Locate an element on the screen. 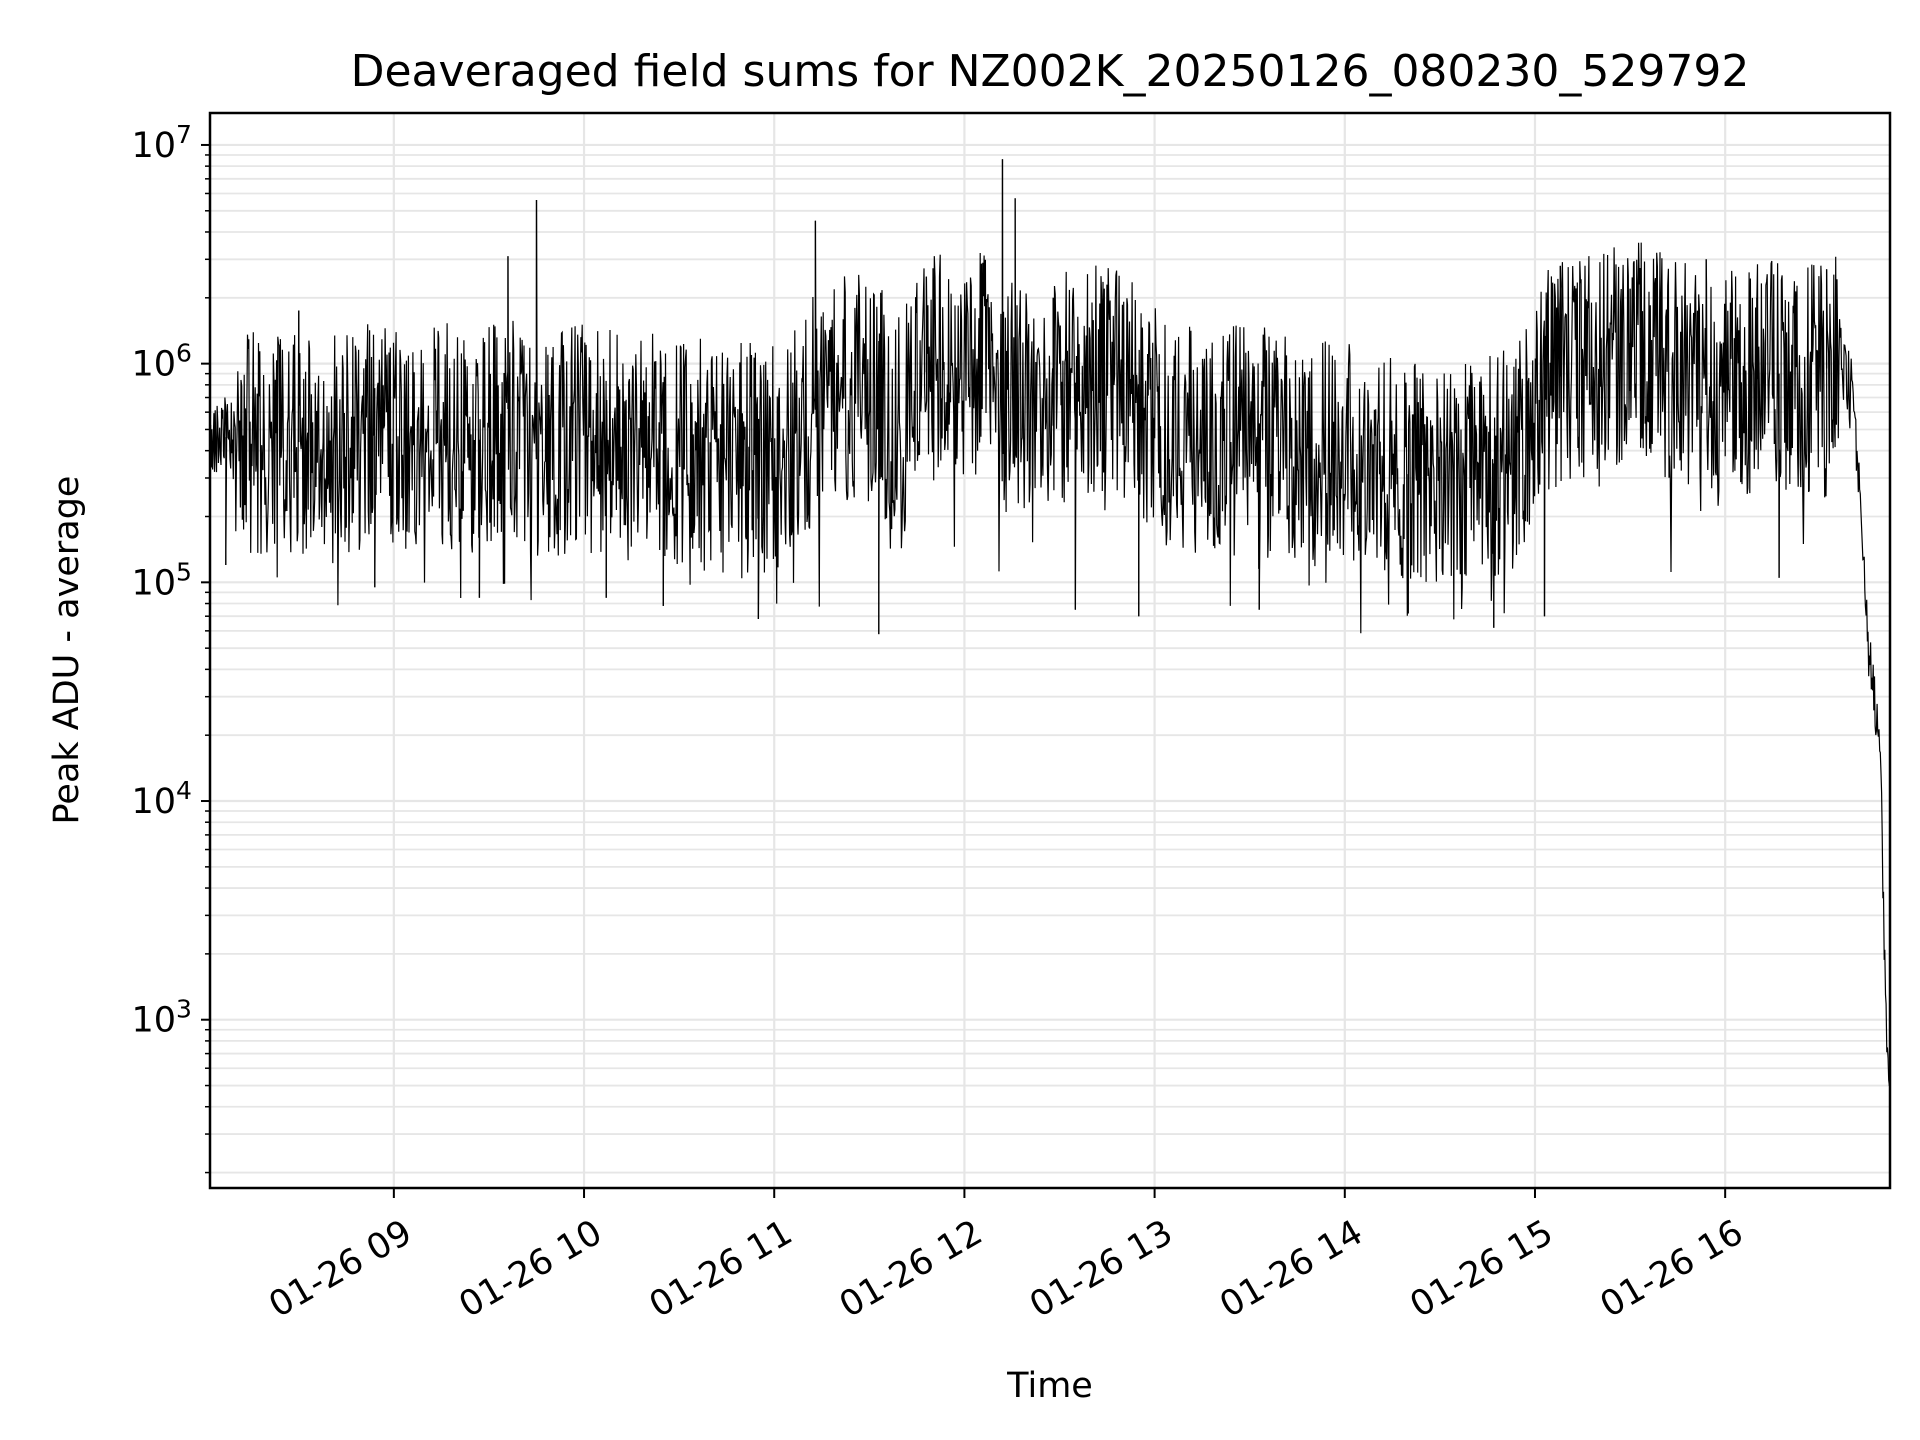 The image size is (1920, 1440). y-axis-label: Peak ADU - average is located at coordinates (67, 650).